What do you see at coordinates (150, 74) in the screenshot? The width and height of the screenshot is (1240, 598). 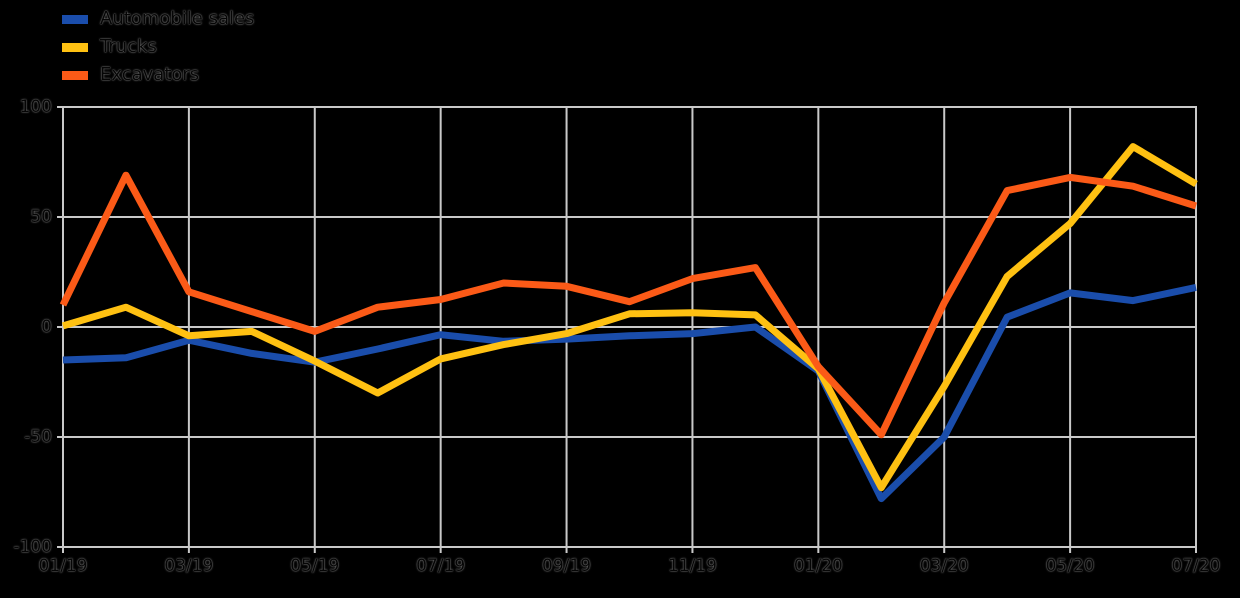 I see `legend-label: Excavators` at bounding box center [150, 74].